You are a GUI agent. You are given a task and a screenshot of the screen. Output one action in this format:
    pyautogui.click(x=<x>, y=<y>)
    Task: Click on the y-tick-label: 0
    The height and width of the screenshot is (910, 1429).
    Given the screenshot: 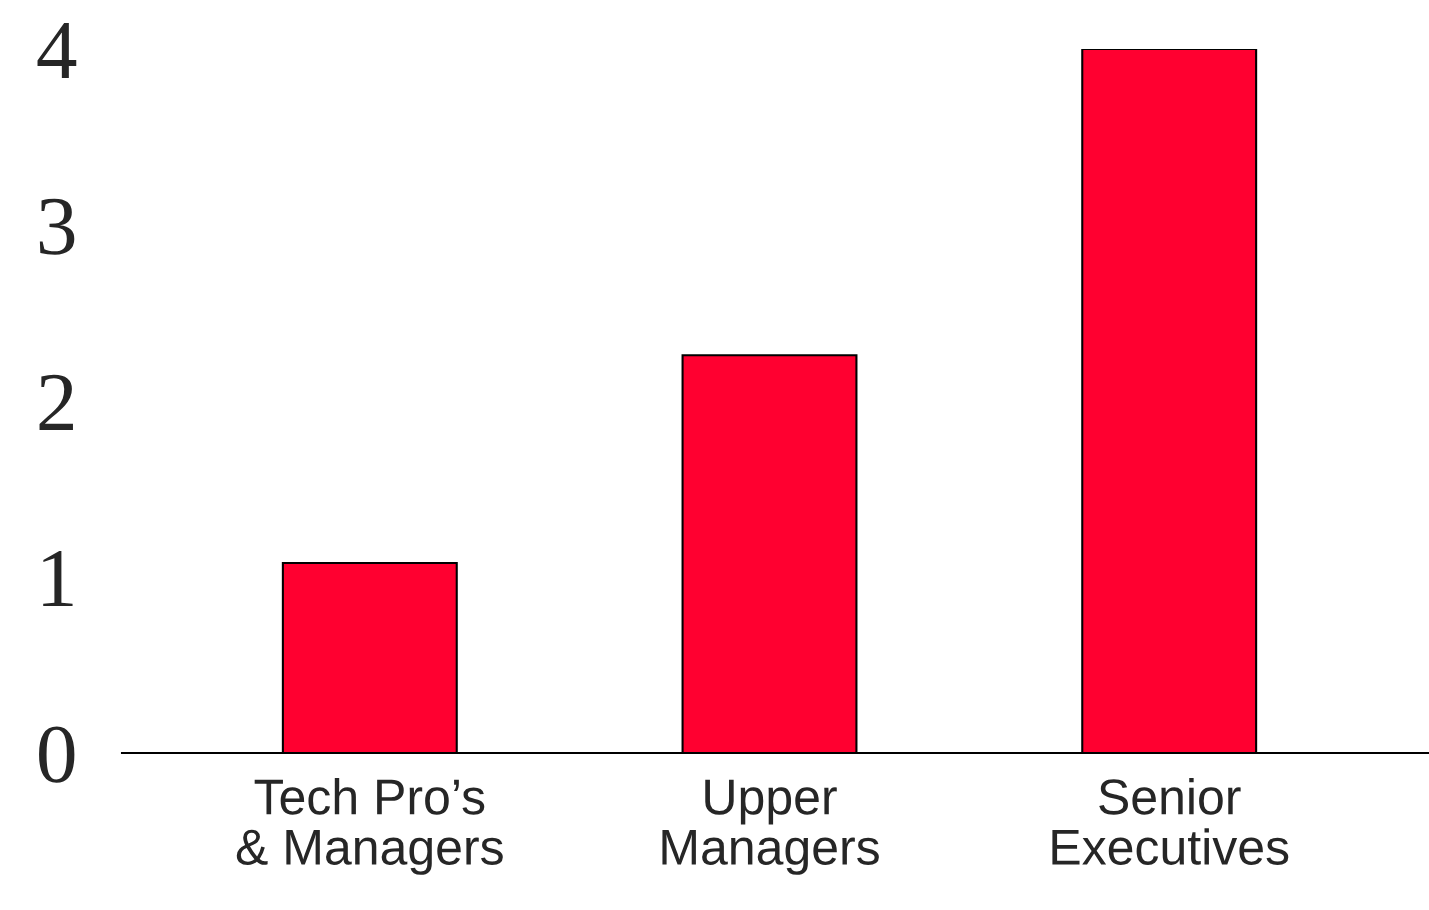 What is the action you would take?
    pyautogui.click(x=57, y=754)
    